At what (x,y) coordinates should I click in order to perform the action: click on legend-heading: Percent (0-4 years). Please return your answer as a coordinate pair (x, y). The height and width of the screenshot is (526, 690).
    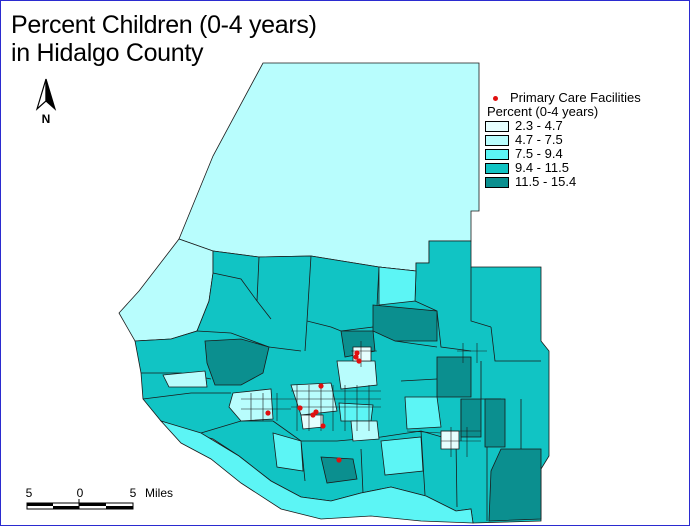
    Looking at the image, I should click on (543, 111).